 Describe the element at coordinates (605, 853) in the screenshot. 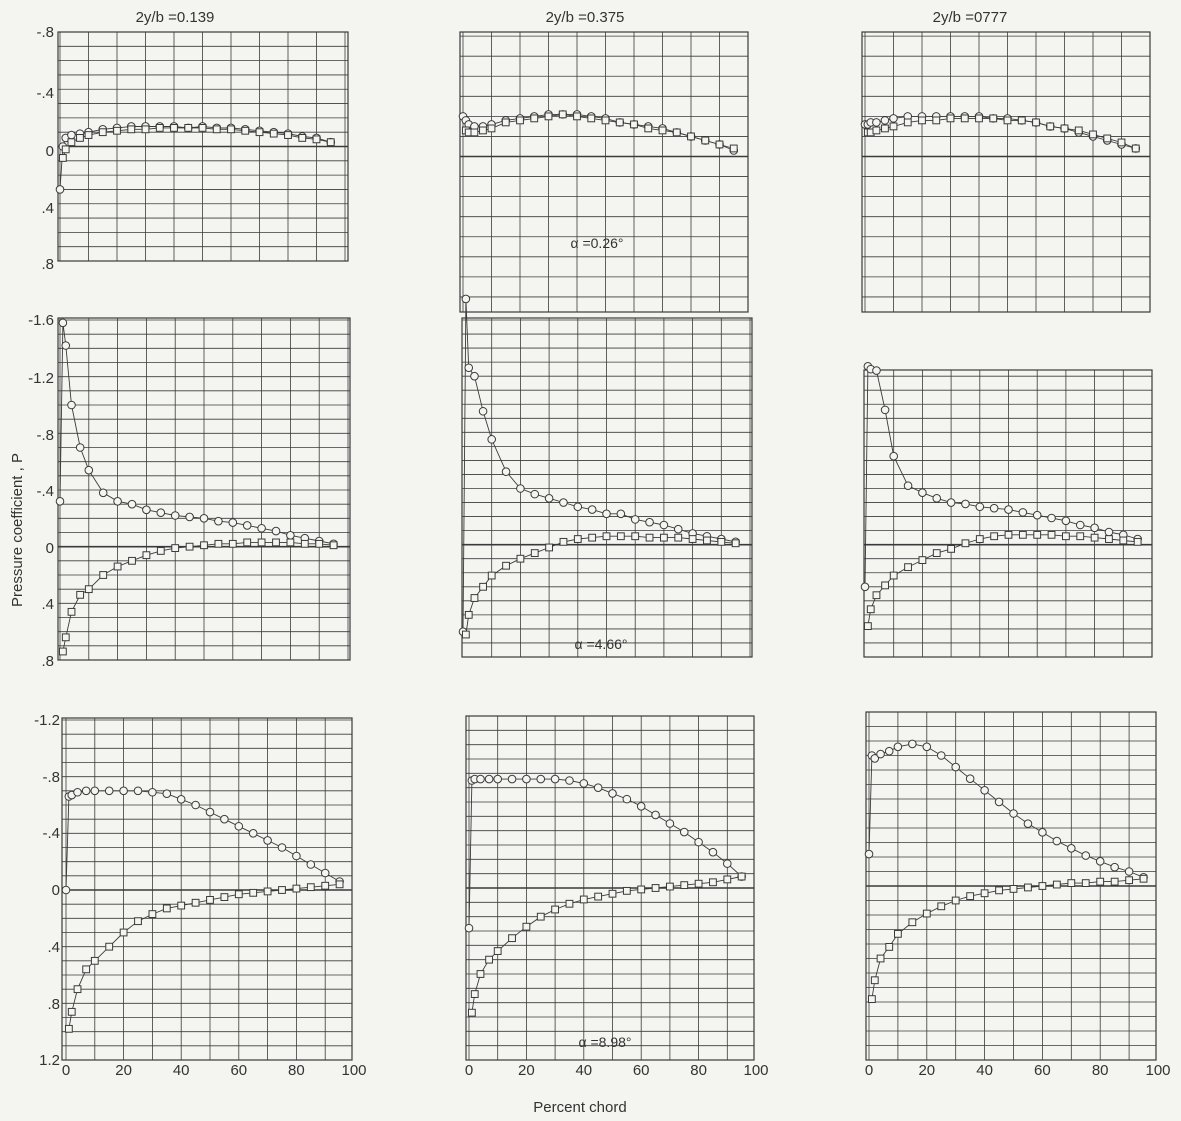

I see `upper-surface-curve` at that location.